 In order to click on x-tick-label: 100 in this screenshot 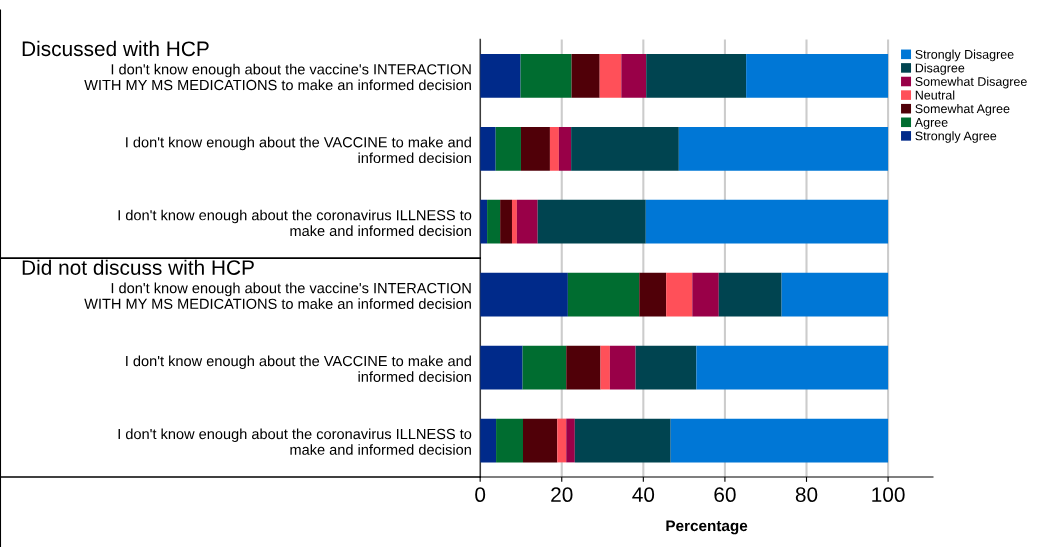, I will do `click(888, 495)`.